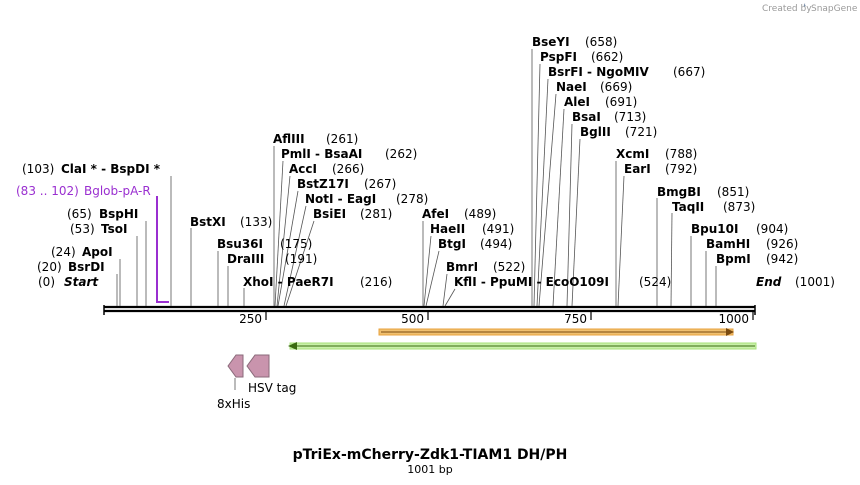 Image resolution: width=860 pixels, height=485 pixels. Describe the element at coordinates (279, 233) in the screenshot. I see `connector-pmli` at that location.